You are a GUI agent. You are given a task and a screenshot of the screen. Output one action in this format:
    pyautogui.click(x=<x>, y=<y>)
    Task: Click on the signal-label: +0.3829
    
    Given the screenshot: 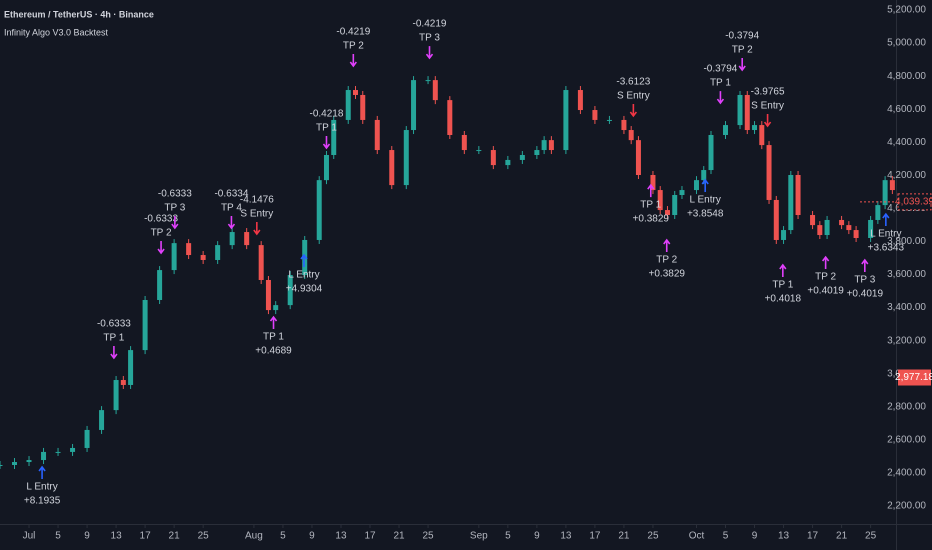 What is the action you would take?
    pyautogui.click(x=667, y=274)
    